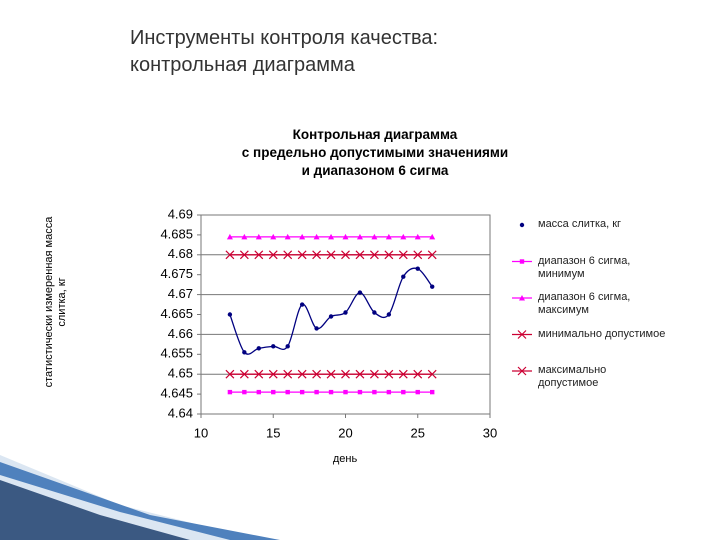  I want to click on decoration, so click(95, 510).